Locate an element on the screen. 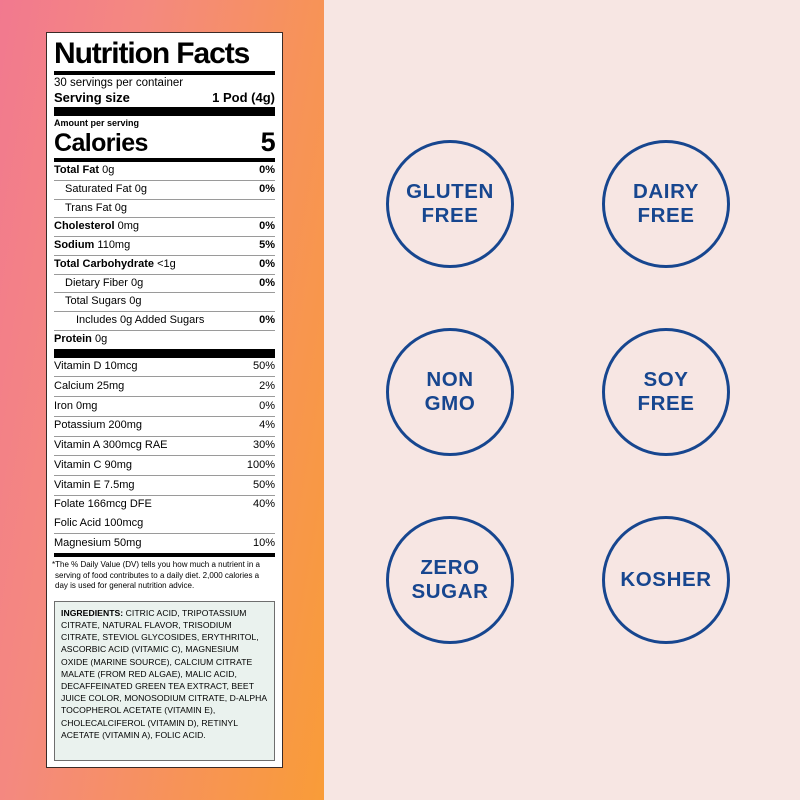 The height and width of the screenshot is (800, 800). badge-line-2: SUGAR is located at coordinates (450, 591).